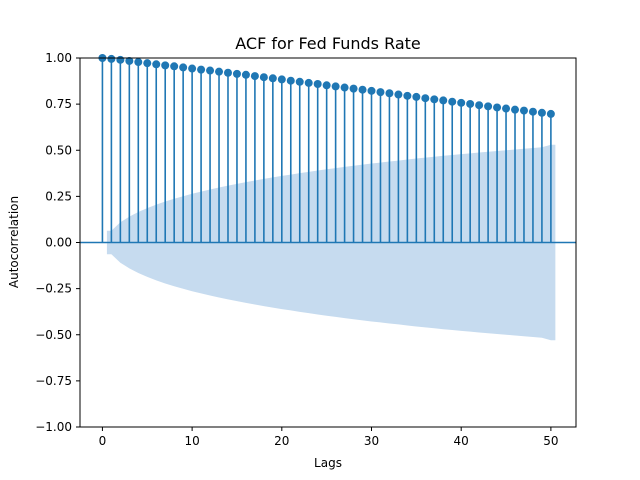  Describe the element at coordinates (53, 289) in the screenshot. I see `y-tick-label: −0.25` at that location.